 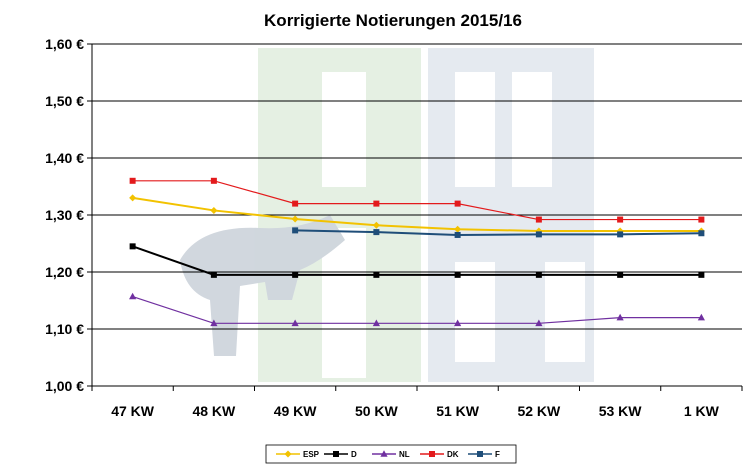 What do you see at coordinates (64, 101) in the screenshot?
I see `y-tick-label: 1,50 €` at bounding box center [64, 101].